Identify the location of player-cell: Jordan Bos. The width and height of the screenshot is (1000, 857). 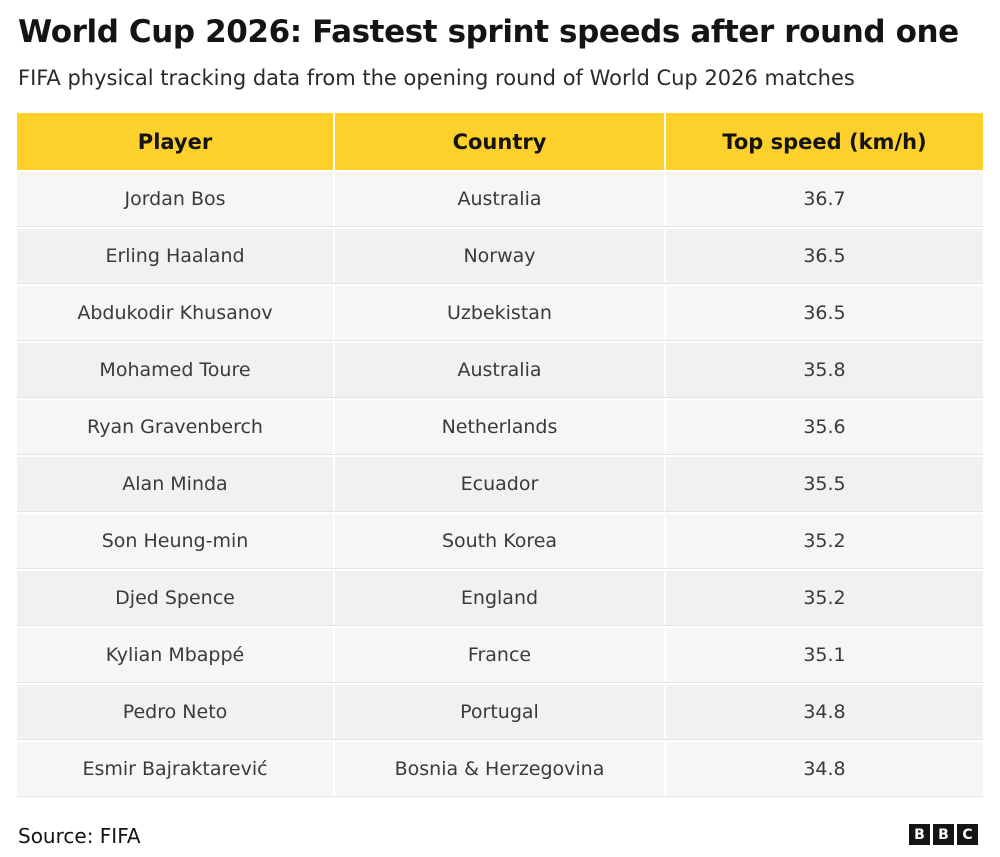
(175, 199).